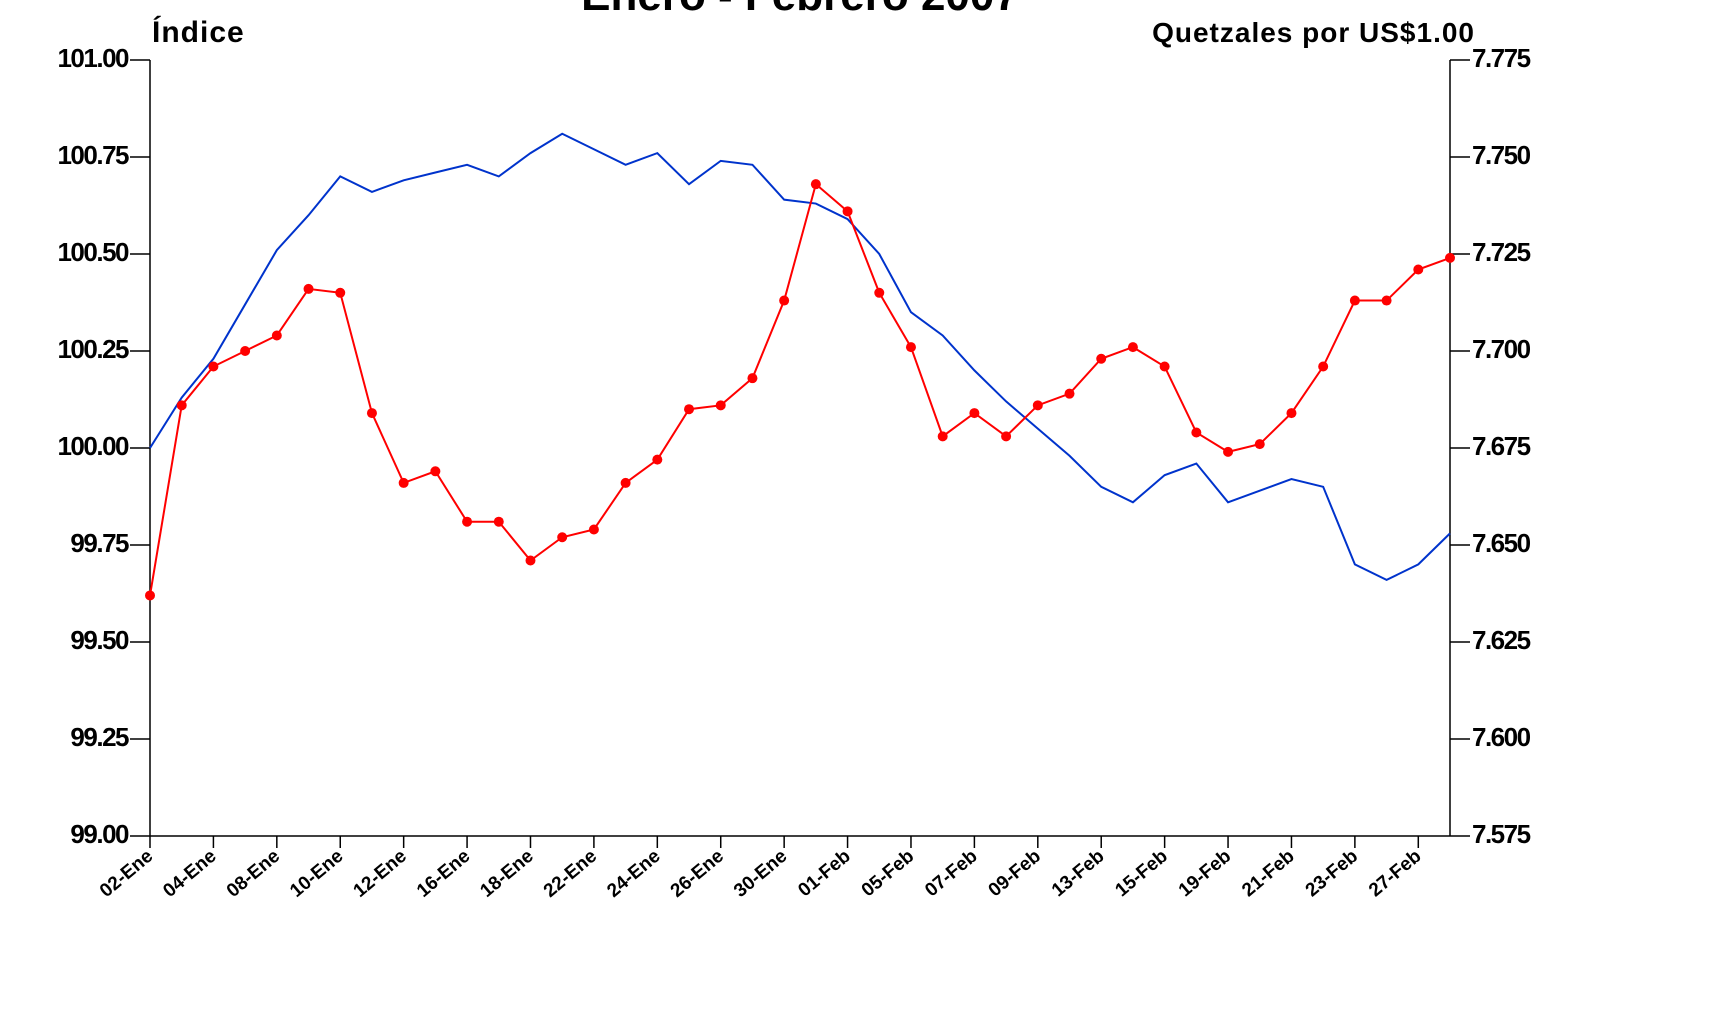  I want to click on y2-tick-label: 7.725, so click(1501, 252).